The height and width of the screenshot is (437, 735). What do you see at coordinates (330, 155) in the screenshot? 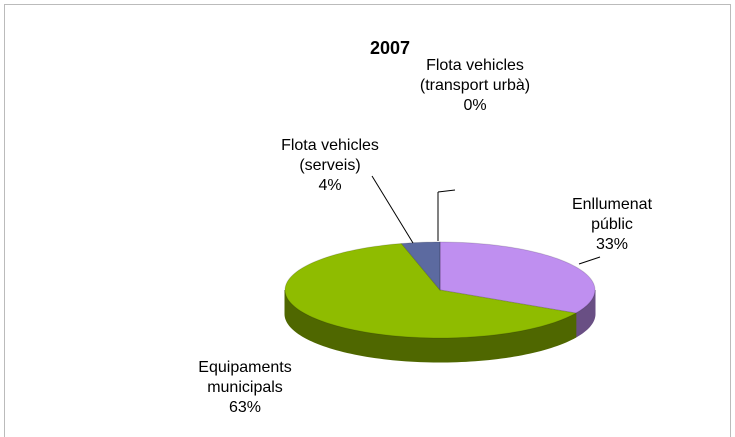
I see `slice-name: Flota vehicles (serveis)` at bounding box center [330, 155].